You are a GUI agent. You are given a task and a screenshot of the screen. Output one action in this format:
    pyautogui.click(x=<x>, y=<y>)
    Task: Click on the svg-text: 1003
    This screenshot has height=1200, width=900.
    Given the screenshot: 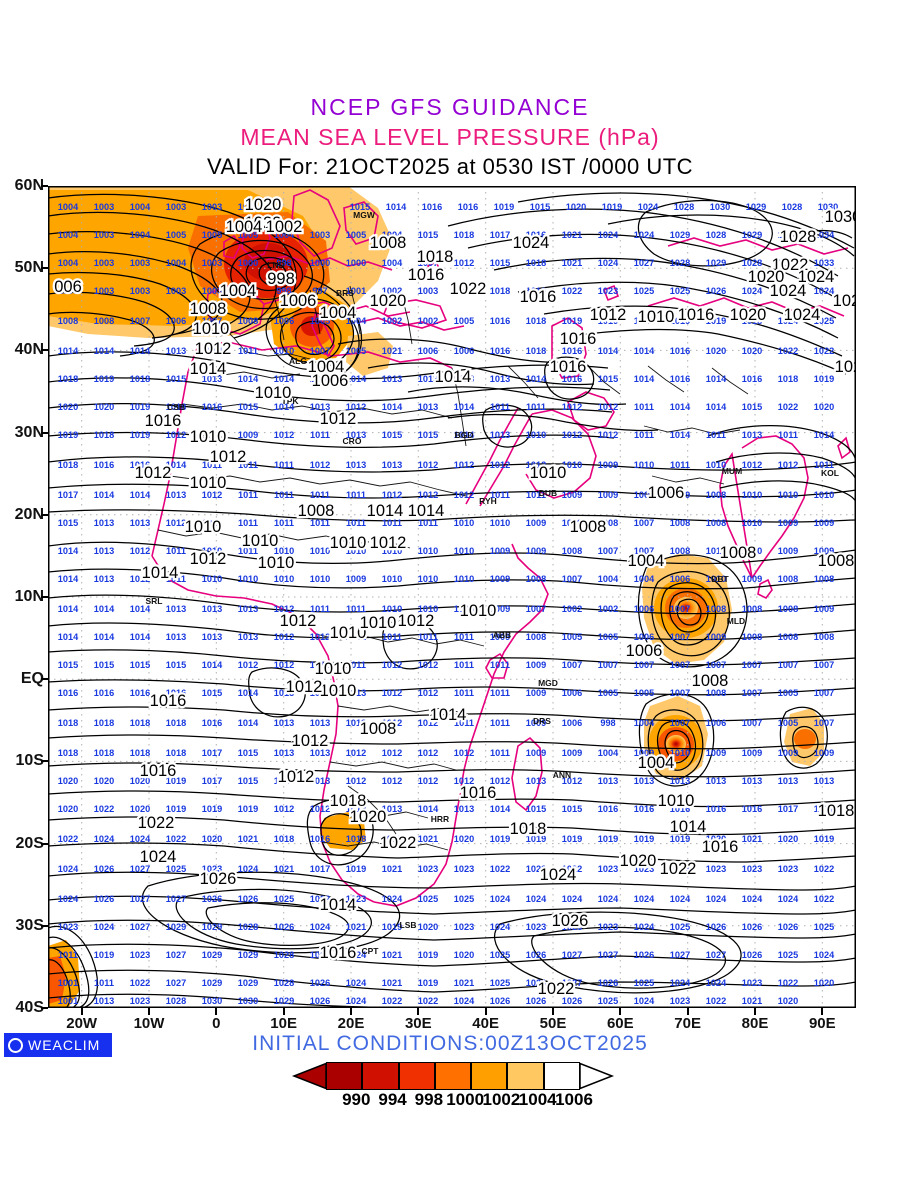 What is the action you would take?
    pyautogui.click(x=212, y=263)
    